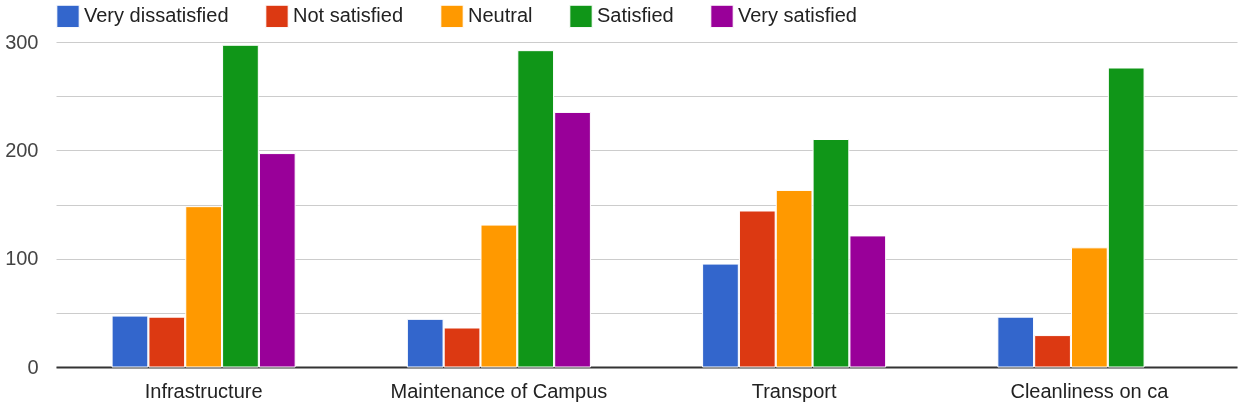 The height and width of the screenshot is (409, 1249). I want to click on legend-label: Very dissatisfied, so click(156, 15).